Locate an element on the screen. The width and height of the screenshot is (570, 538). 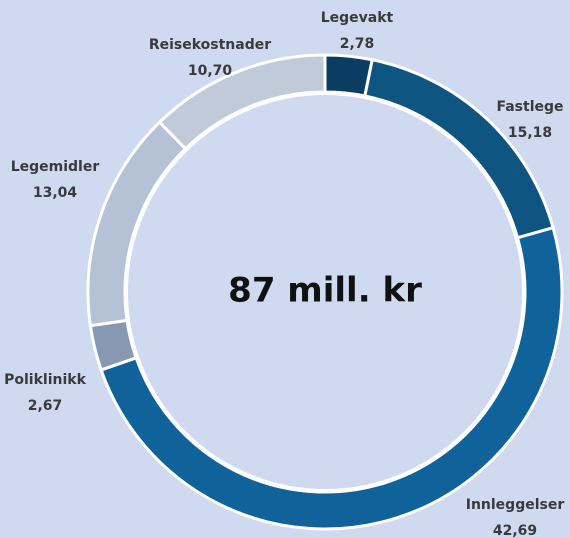
segment-value: 15,18 is located at coordinates (530, 133).